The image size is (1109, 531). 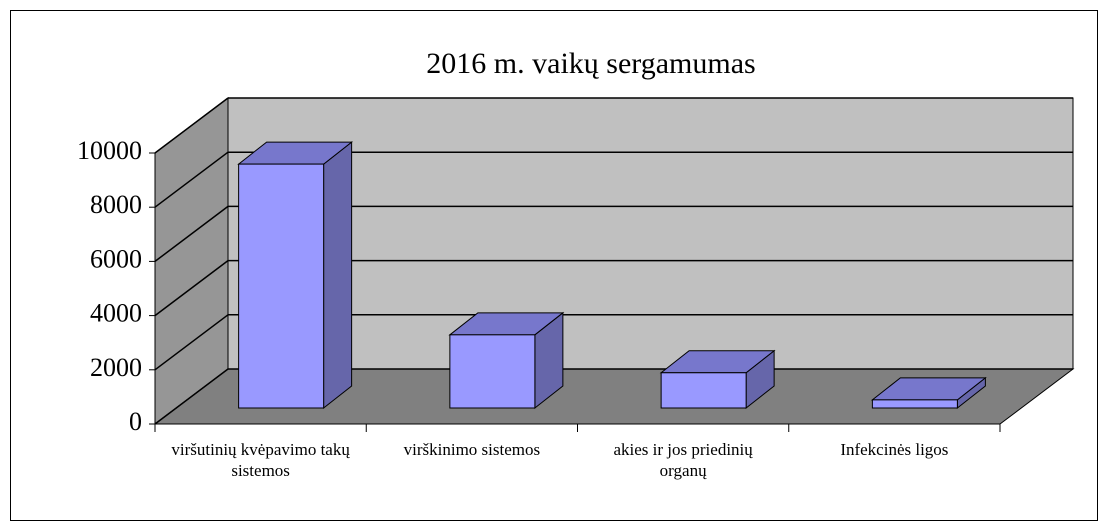 I want to click on y-tick-label: 4000, so click(x=116, y=313).